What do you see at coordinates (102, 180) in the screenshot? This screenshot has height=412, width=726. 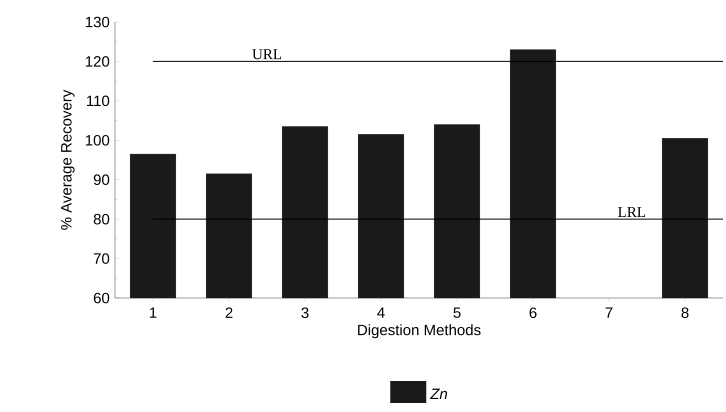 I see `y-tick-label: 90` at bounding box center [102, 180].